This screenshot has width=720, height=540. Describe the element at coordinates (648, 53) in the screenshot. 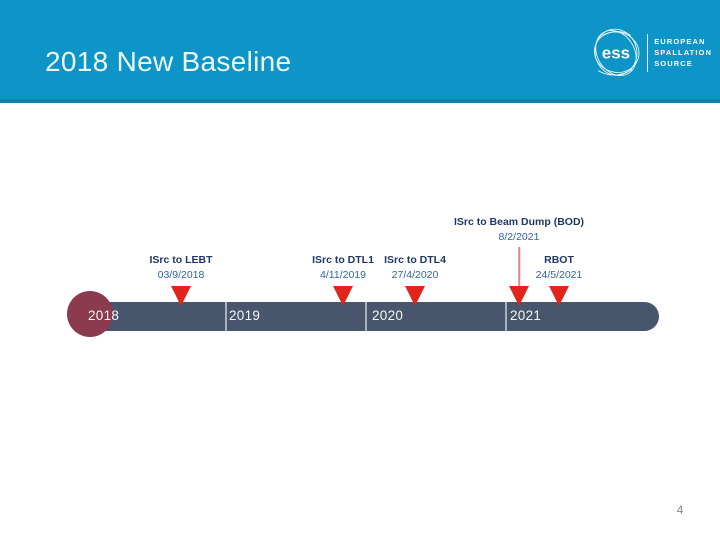

I see `logo-divider` at that location.